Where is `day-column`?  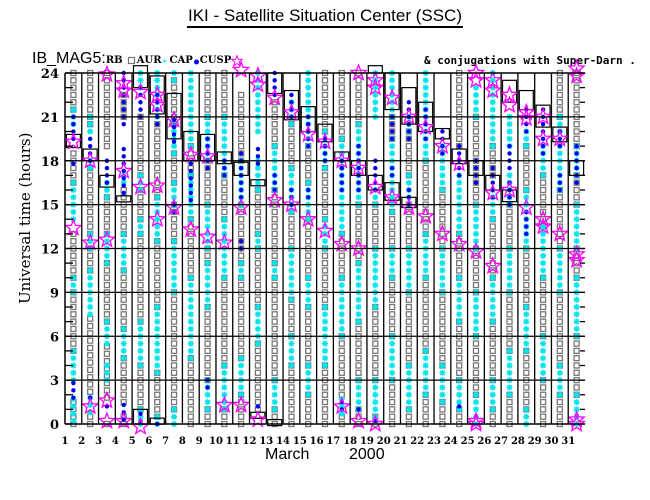
day-column is located at coordinates (107, 246).